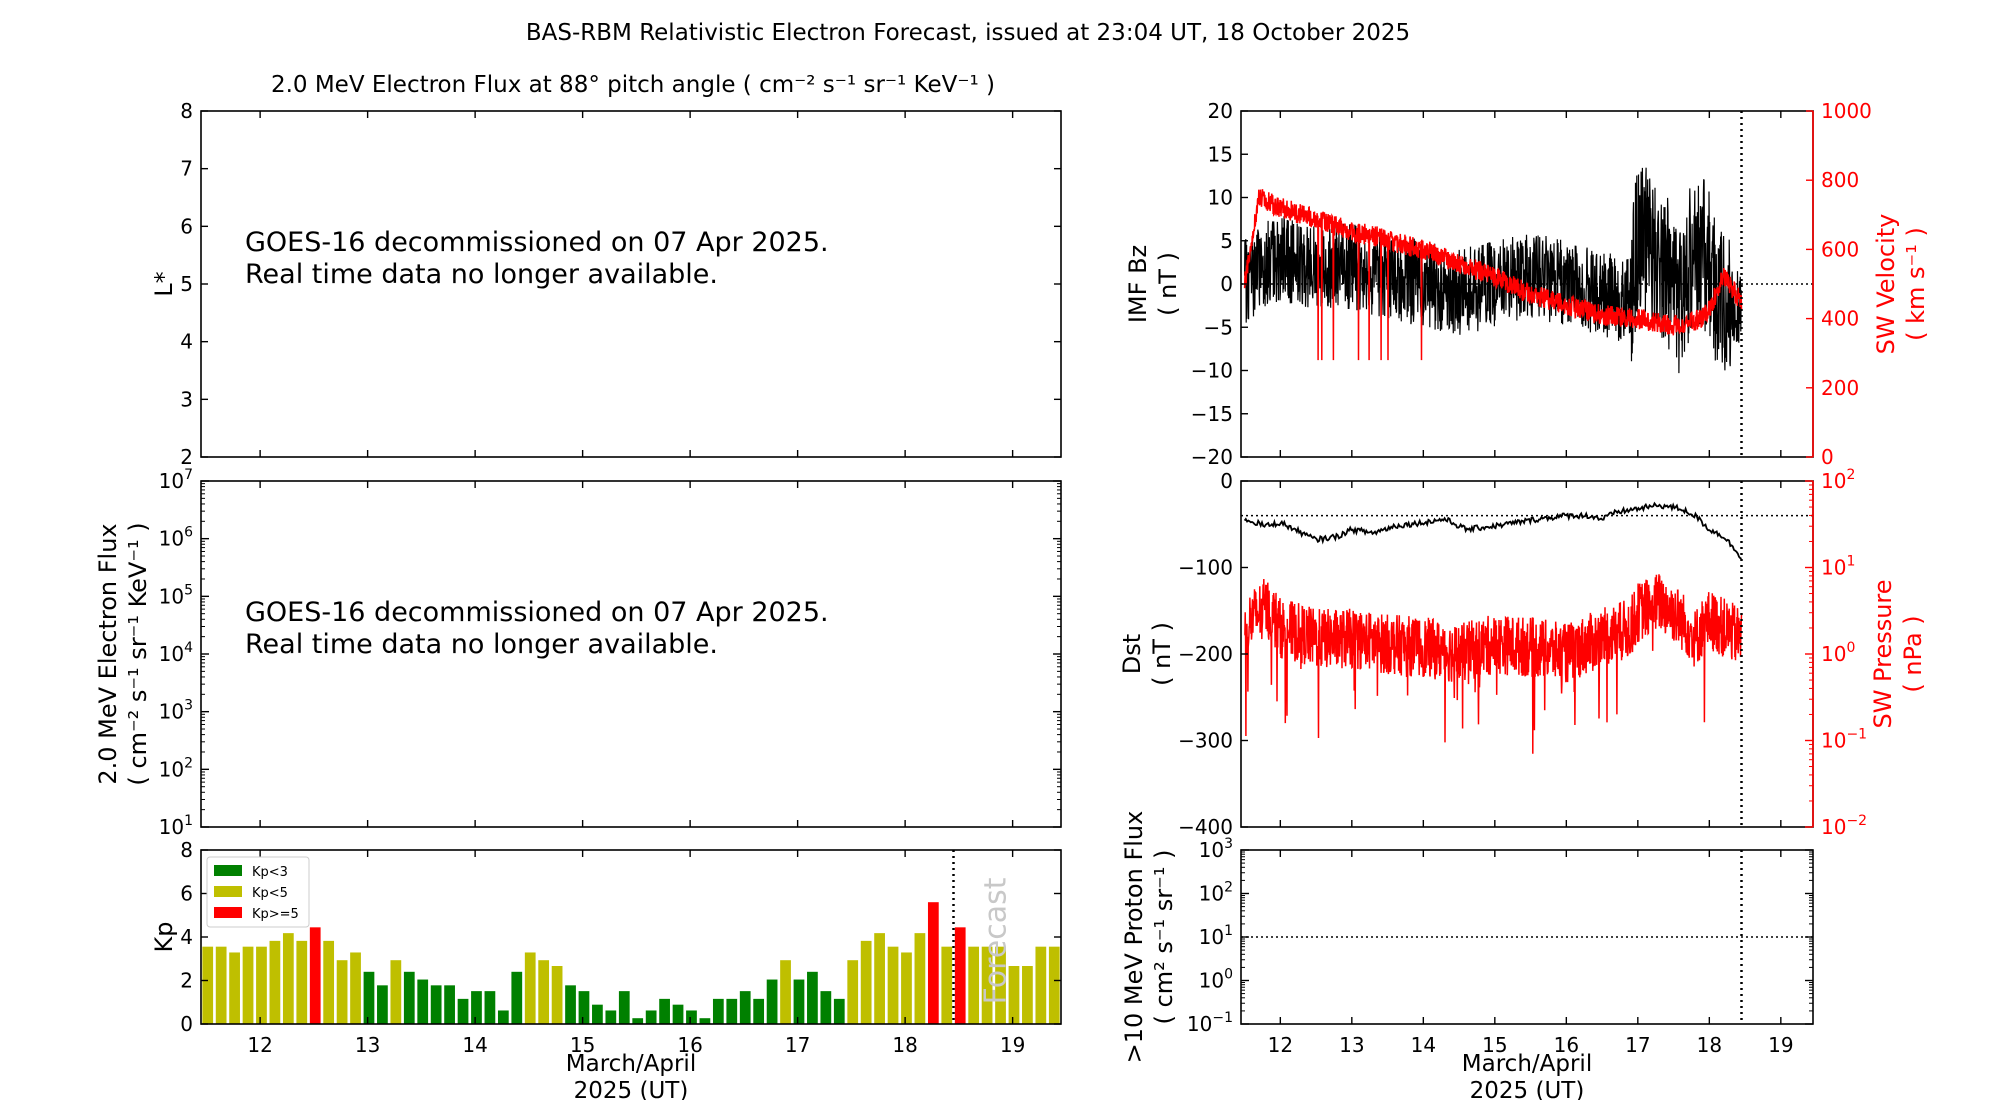 This screenshot has height=1100, width=2000. I want to click on eflux-note-line2: Real time data no longer available., so click(481, 644).